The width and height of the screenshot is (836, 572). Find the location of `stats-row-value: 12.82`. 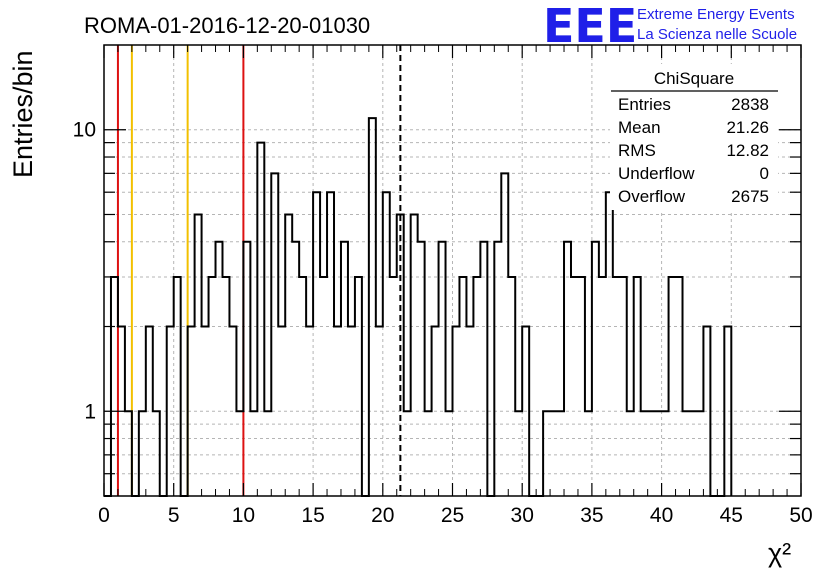

stats-row-value: 12.82 is located at coordinates (747, 150).